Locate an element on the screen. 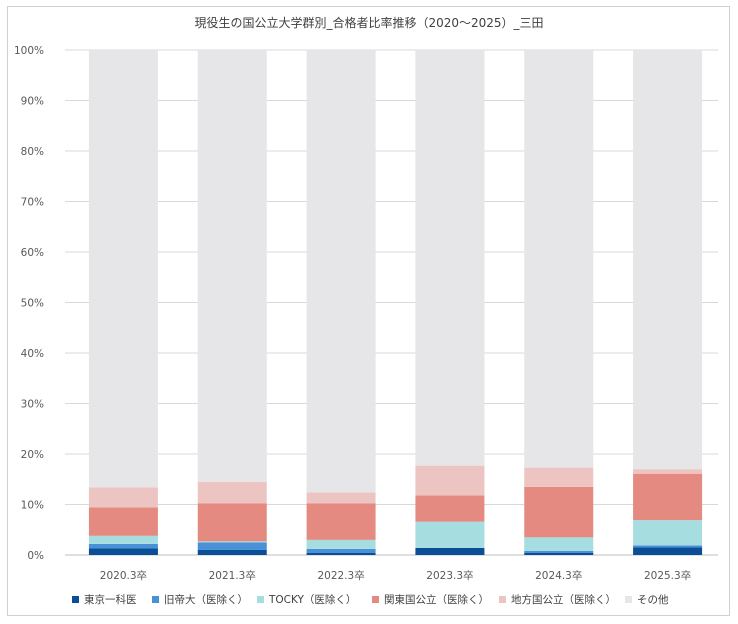 The image size is (738, 624). y-tick-label: 80% is located at coordinates (32, 152).